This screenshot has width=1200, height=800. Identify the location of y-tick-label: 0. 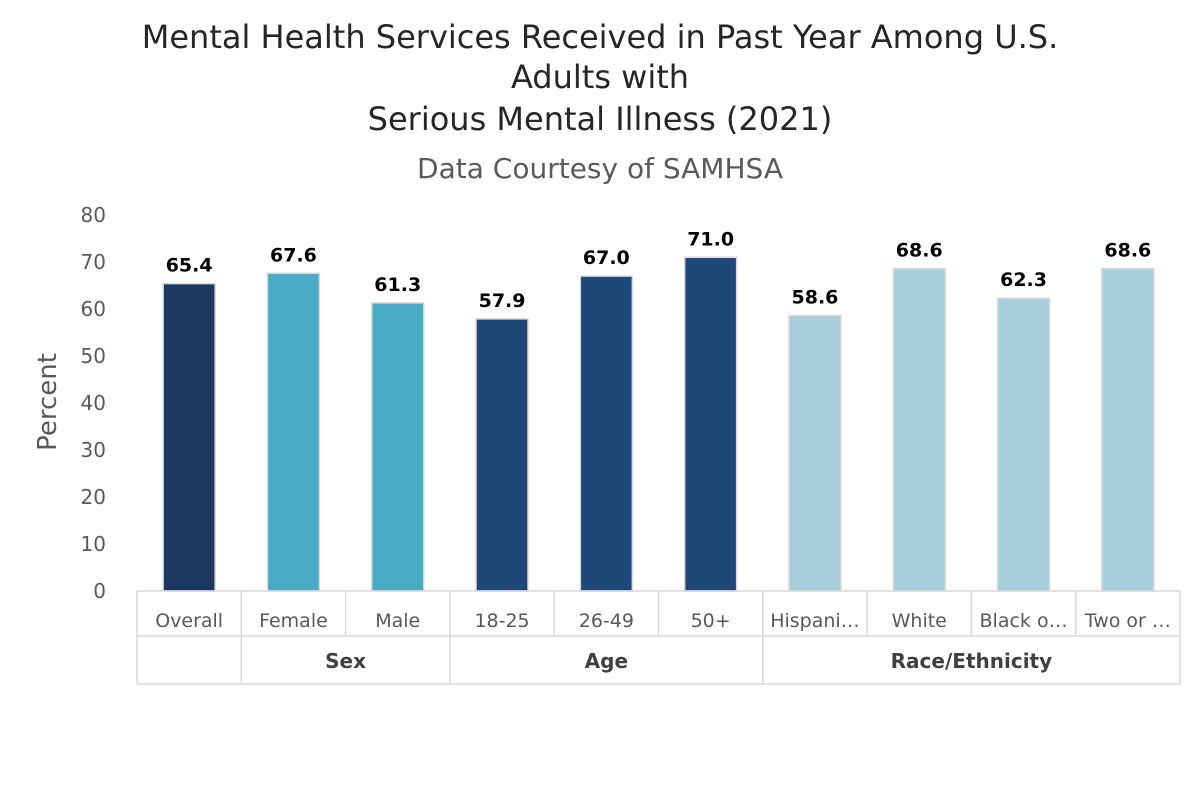
(99, 591).